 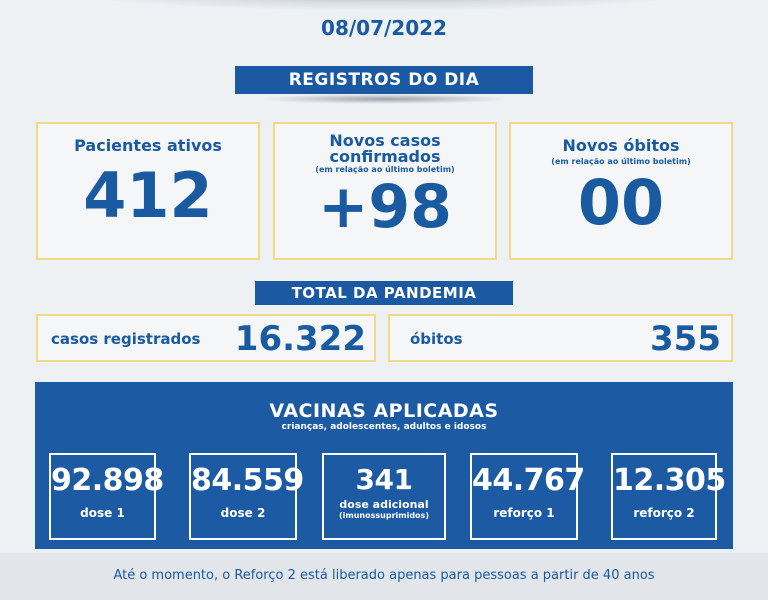 I want to click on total-deaths-label: óbitos, so click(x=436, y=339).